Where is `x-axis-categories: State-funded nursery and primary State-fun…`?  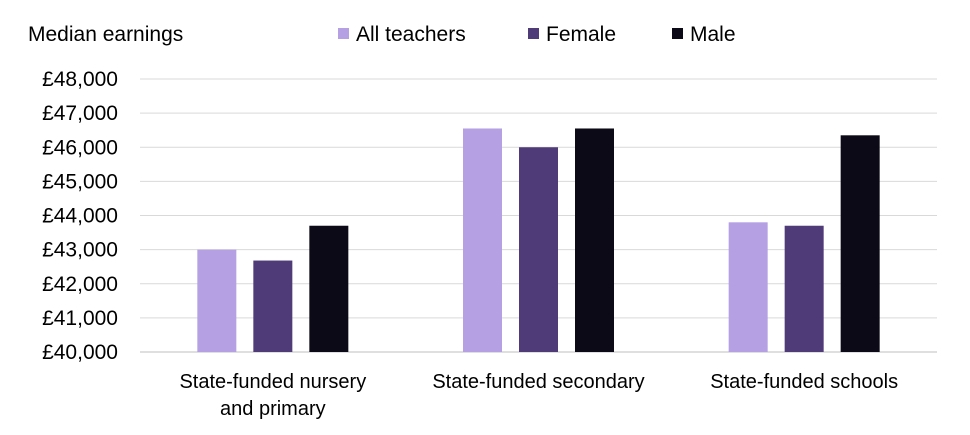 x-axis-categories: State-funded nursery and primary State-fun… is located at coordinates (538, 395).